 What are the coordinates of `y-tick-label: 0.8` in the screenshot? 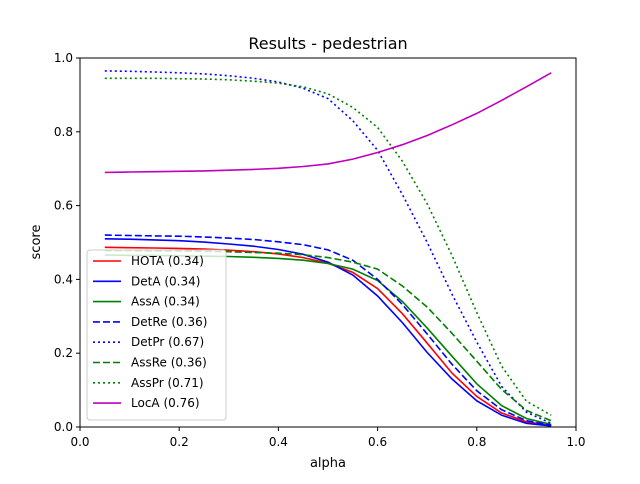 It's located at (63, 132).